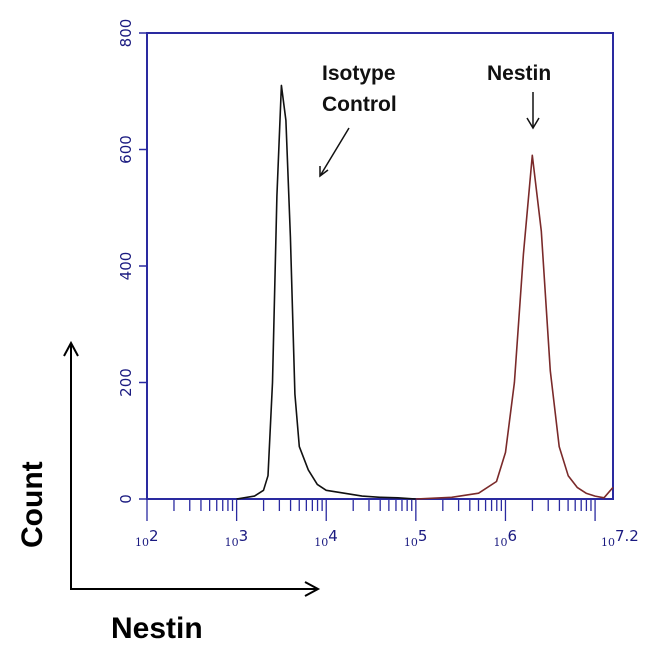 The width and height of the screenshot is (650, 664). What do you see at coordinates (126, 149) in the screenshot?
I see `y-tick-label: 600` at bounding box center [126, 149].